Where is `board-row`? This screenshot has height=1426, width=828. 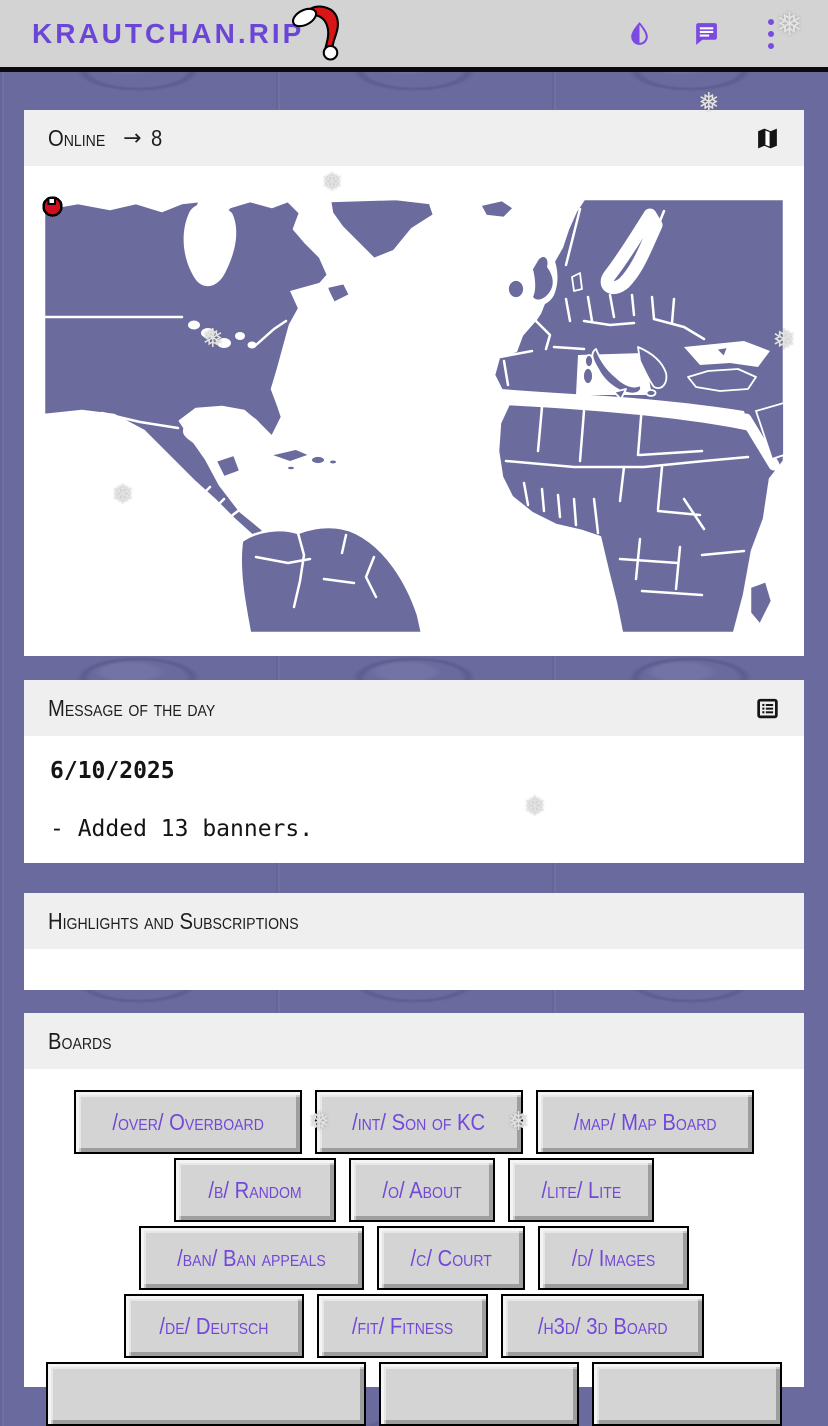 board-row is located at coordinates (414, 1394).